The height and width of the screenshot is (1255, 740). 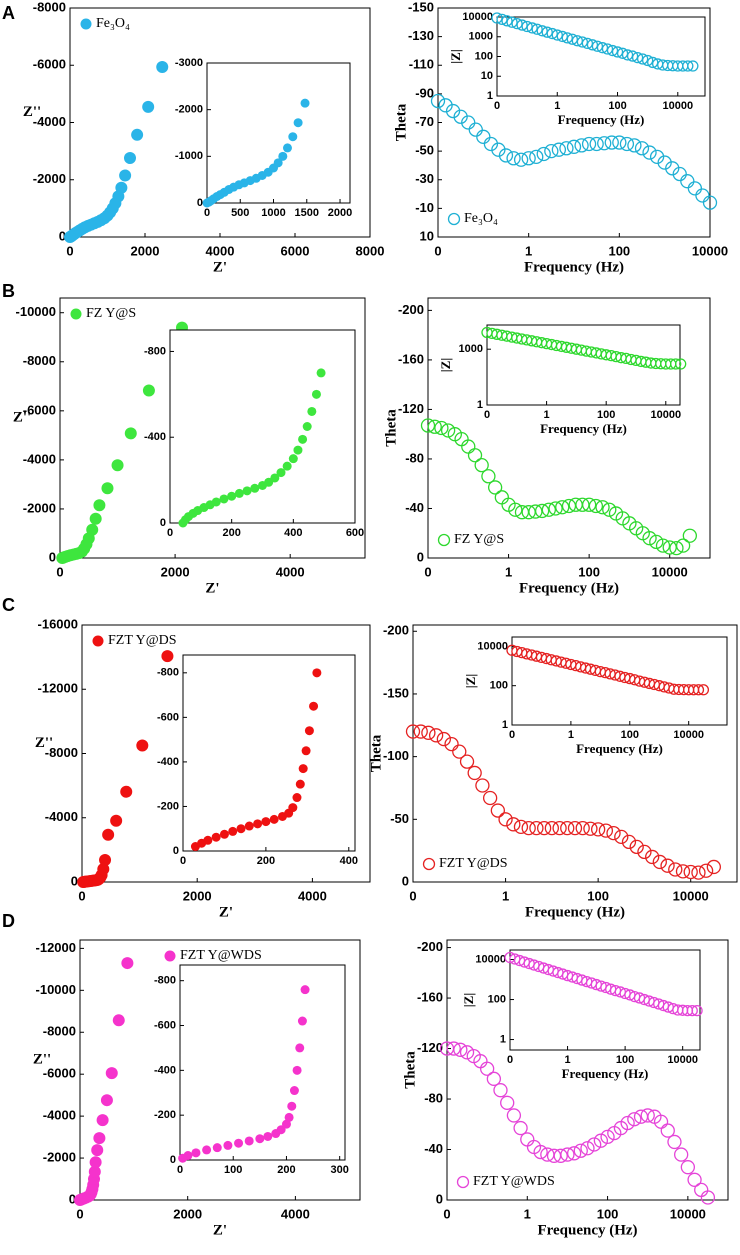 What do you see at coordinates (370, 250) in the screenshot?
I see `x-tick-label: 8000` at bounding box center [370, 250].